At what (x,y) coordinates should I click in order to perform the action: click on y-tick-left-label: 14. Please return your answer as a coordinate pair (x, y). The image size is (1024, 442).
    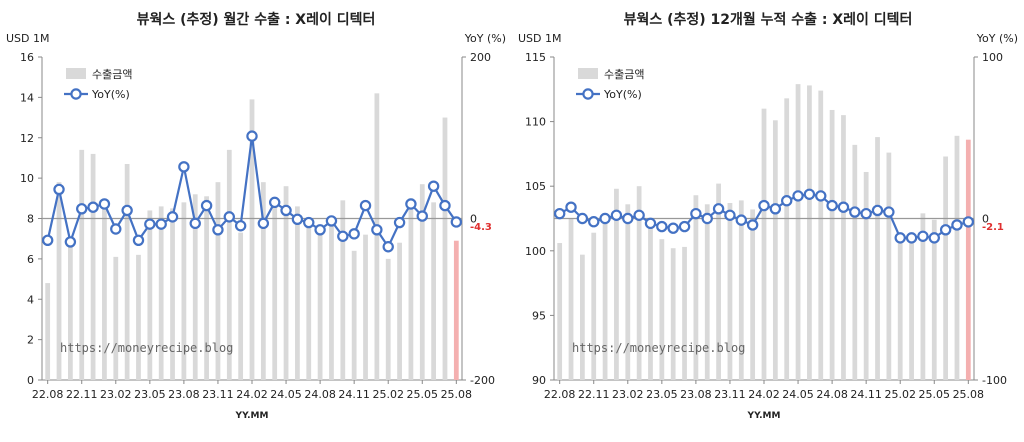
    Looking at the image, I should click on (27, 97).